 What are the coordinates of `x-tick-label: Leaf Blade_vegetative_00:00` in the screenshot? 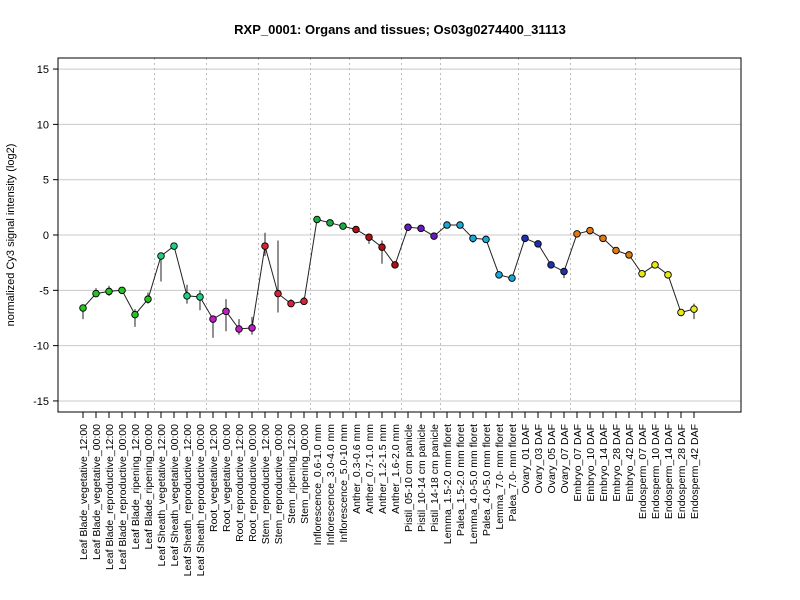 It's located at (97, 492).